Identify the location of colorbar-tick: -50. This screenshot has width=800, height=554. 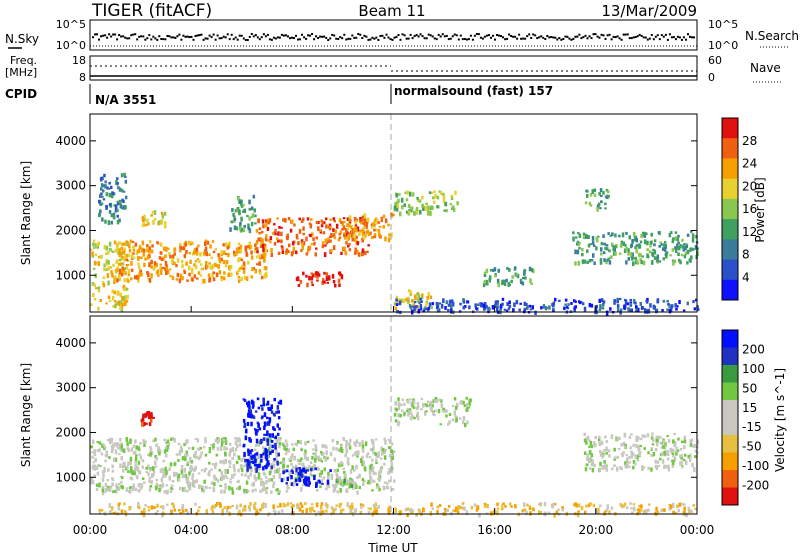
(752, 447).